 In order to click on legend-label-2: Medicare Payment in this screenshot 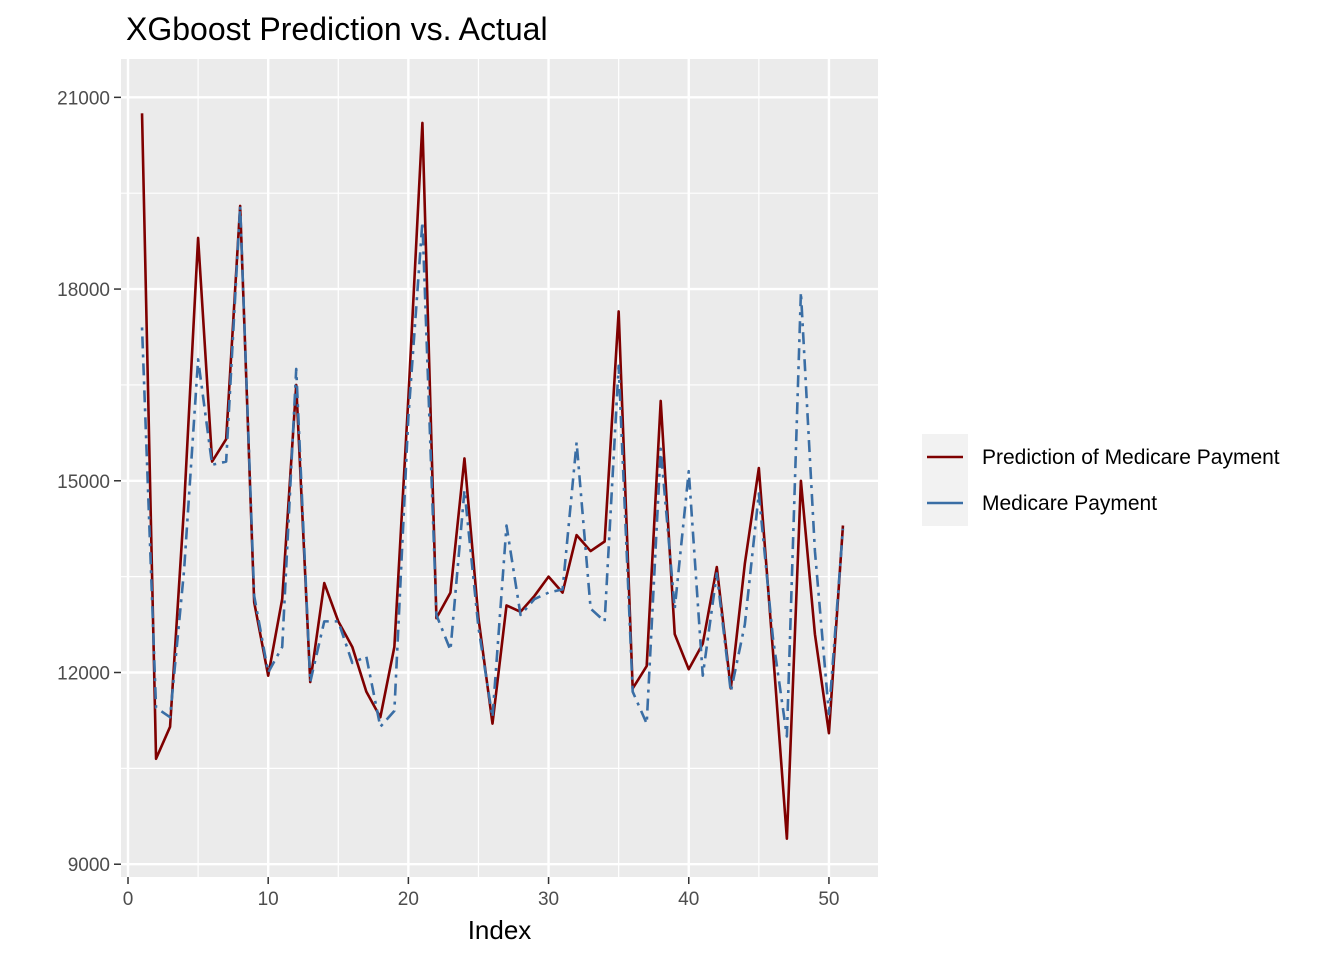, I will do `click(1069, 503)`.